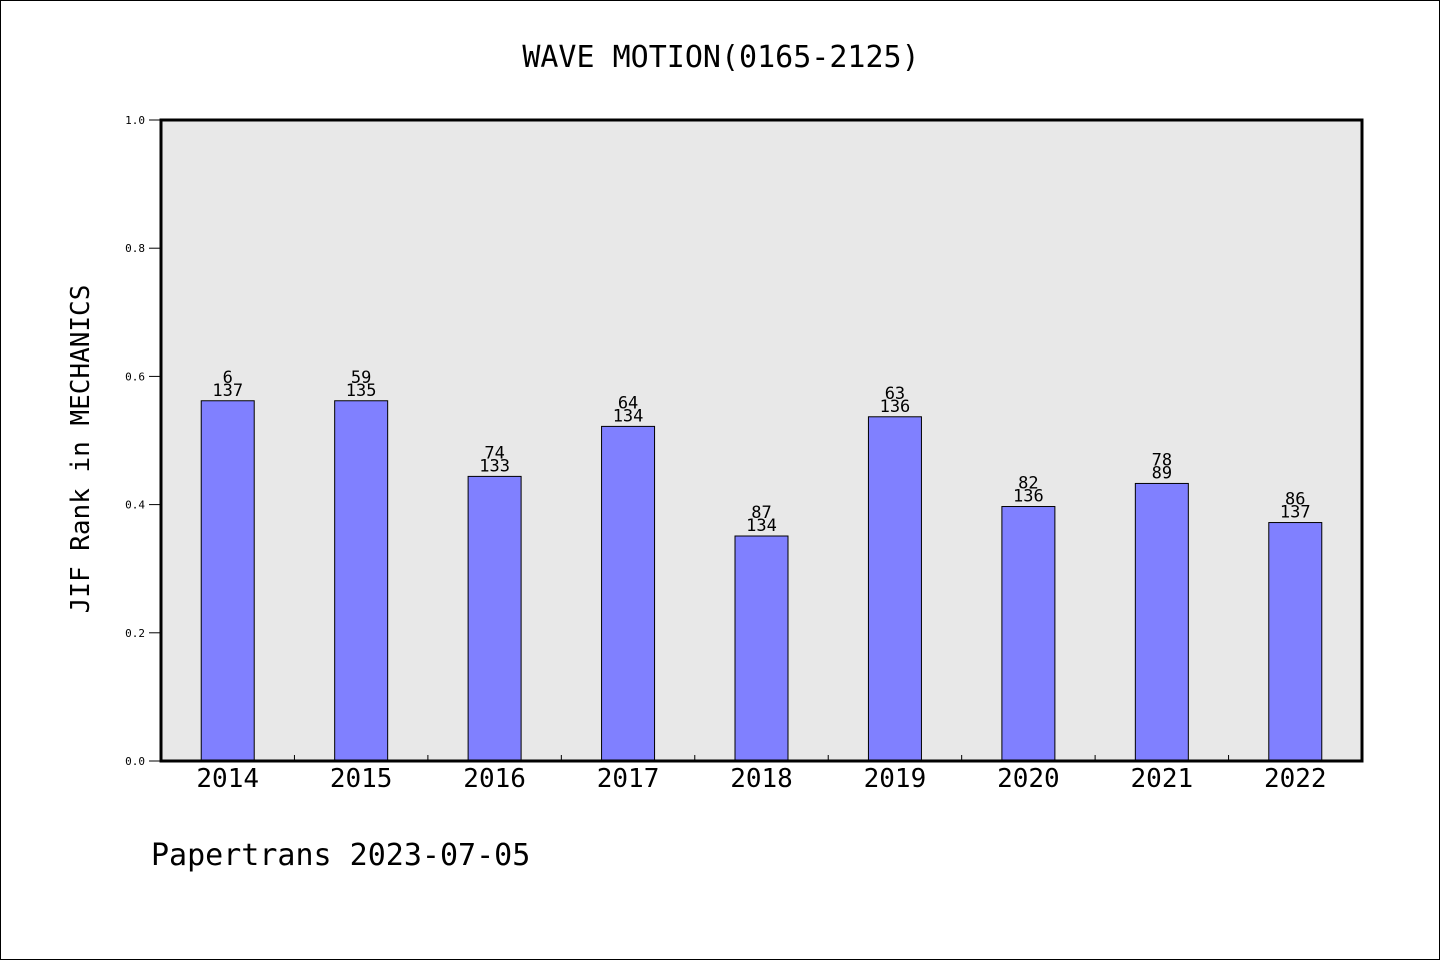 This screenshot has width=1440, height=961. Describe the element at coordinates (761, 648) in the screenshot. I see `bar-2018` at that location.